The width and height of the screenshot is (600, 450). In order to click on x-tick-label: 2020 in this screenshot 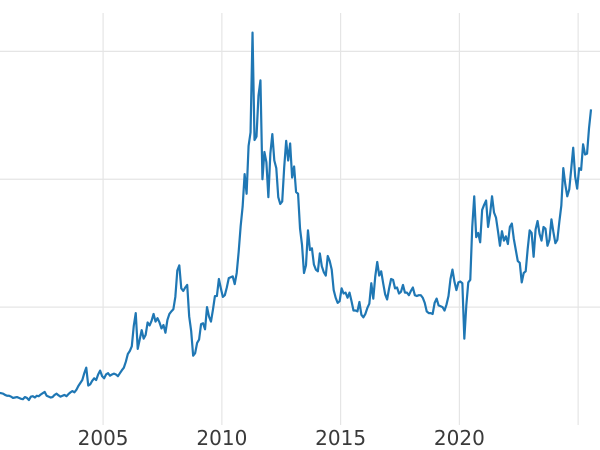, I will do `click(459, 438)`.